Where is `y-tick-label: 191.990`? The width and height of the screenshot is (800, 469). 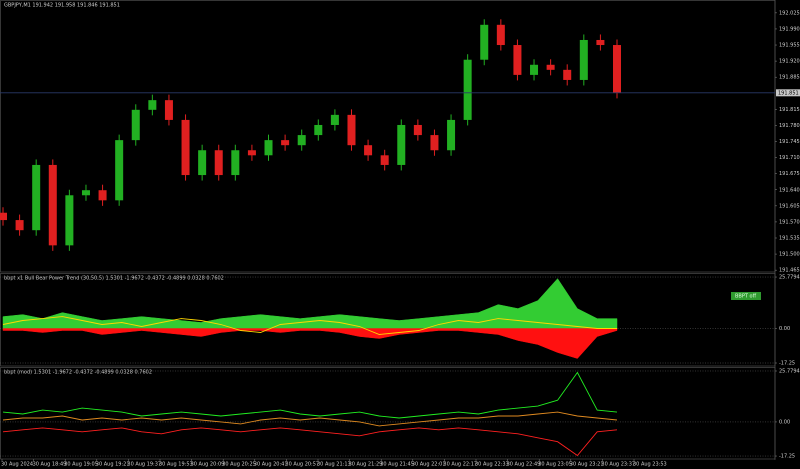 y-tick-label: 191.990 is located at coordinates (789, 29).